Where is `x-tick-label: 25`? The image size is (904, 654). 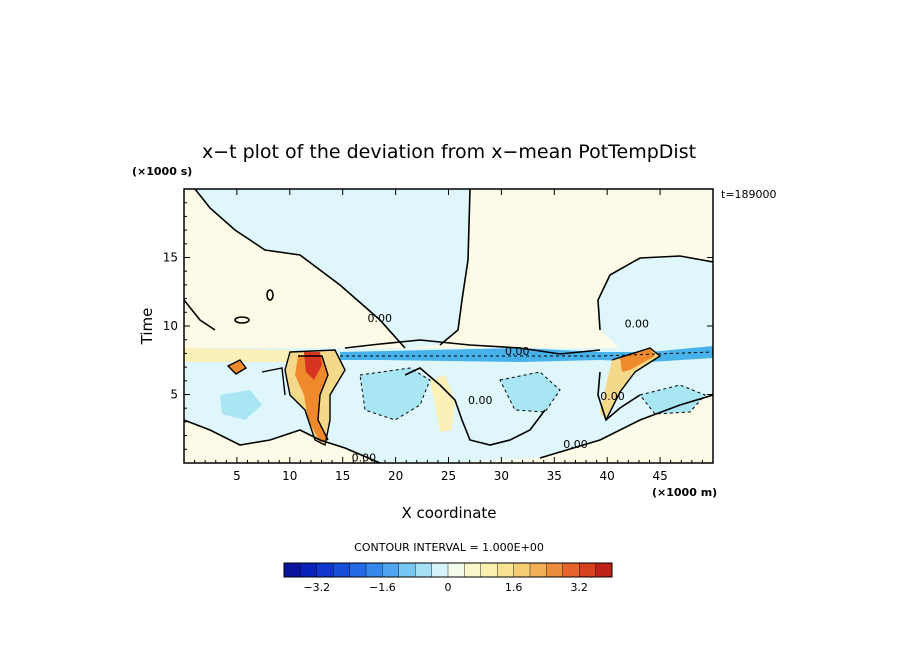
x-tick-label: 25 is located at coordinates (448, 476).